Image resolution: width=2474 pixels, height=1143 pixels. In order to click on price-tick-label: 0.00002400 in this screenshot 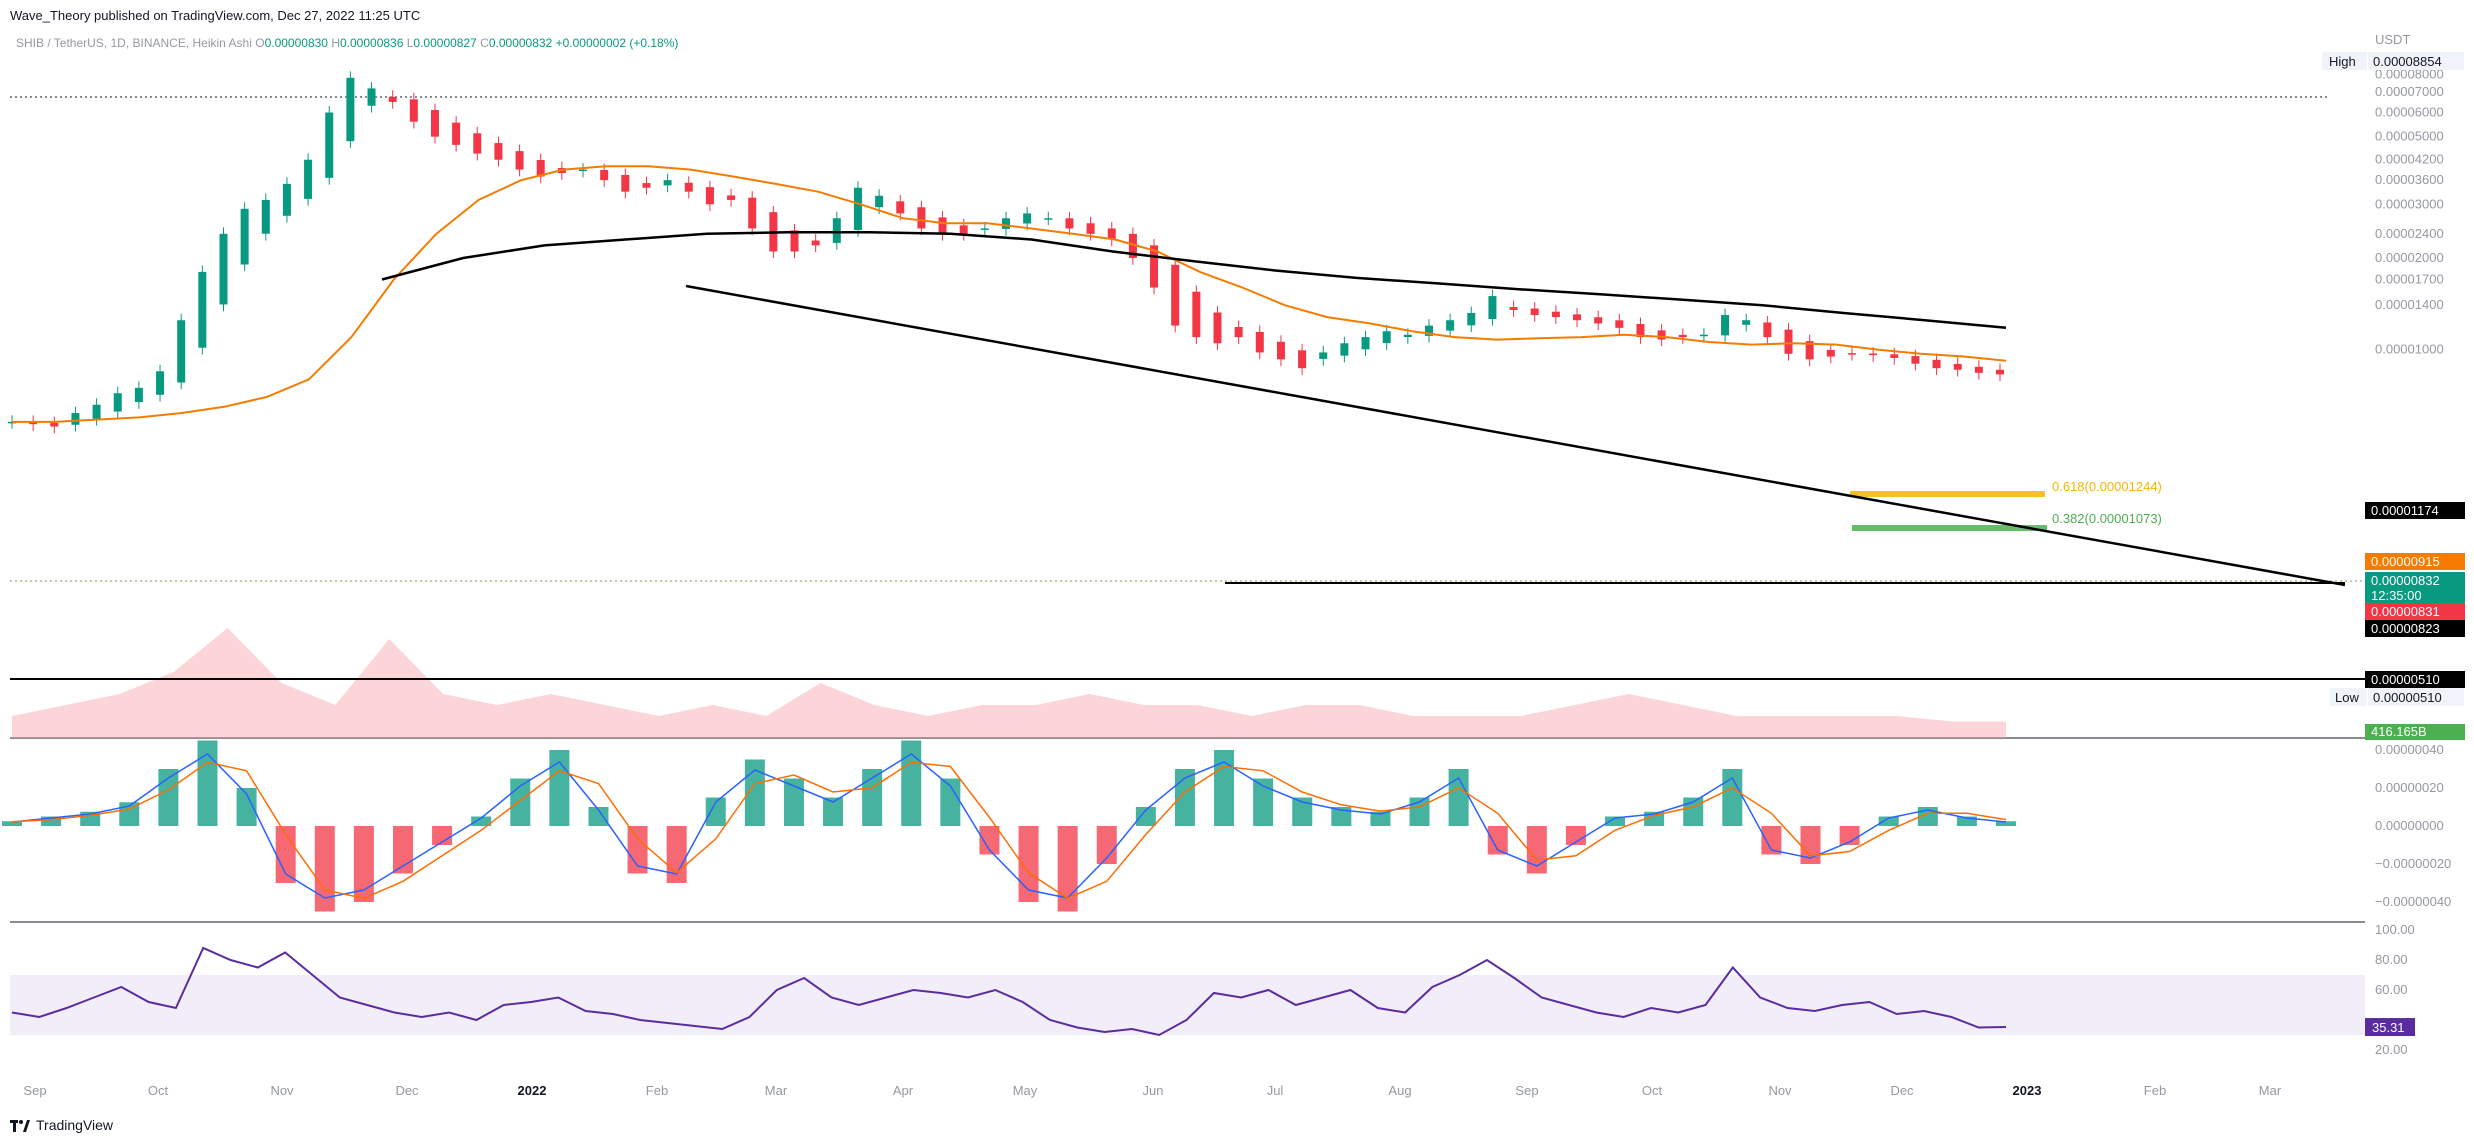, I will do `click(2409, 233)`.